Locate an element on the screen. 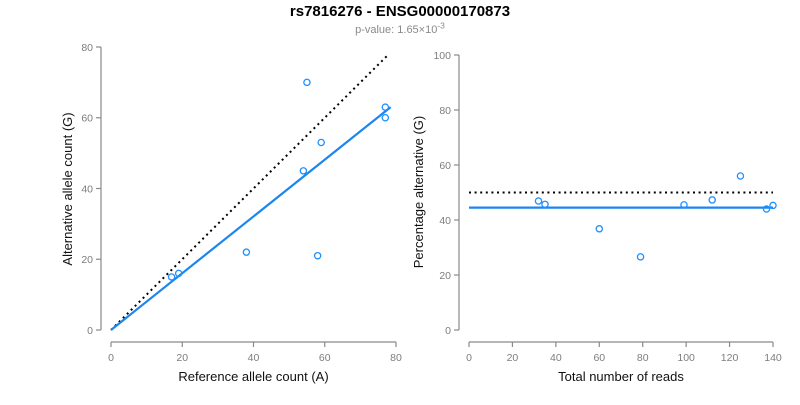  plot-title: rs7816276 - ENSG00000170873 is located at coordinates (400, 11).